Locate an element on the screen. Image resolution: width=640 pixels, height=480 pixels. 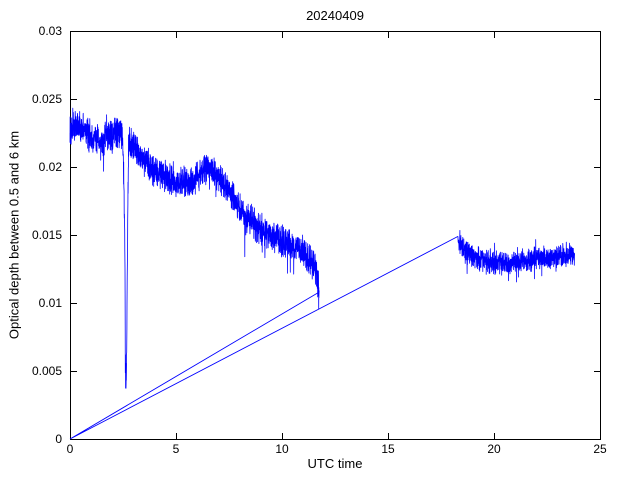
y-tick-label: 0.02 is located at coordinates (50, 167).